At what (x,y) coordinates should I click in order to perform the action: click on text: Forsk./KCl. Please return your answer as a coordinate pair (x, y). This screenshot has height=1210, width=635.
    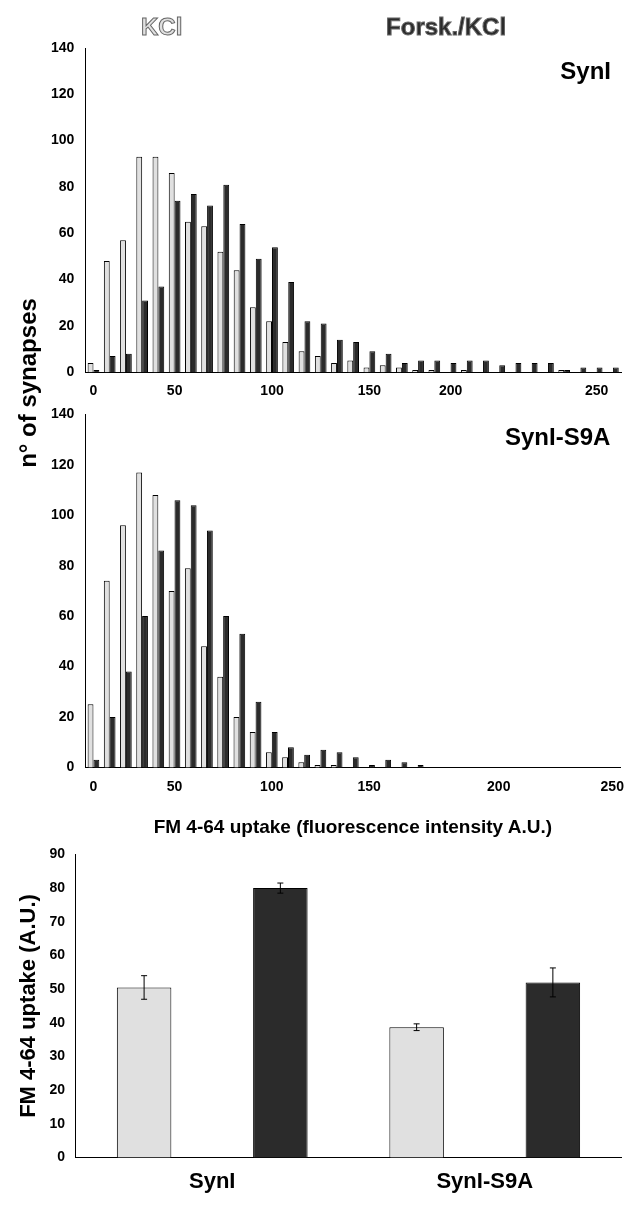
    Looking at the image, I should click on (446, 26).